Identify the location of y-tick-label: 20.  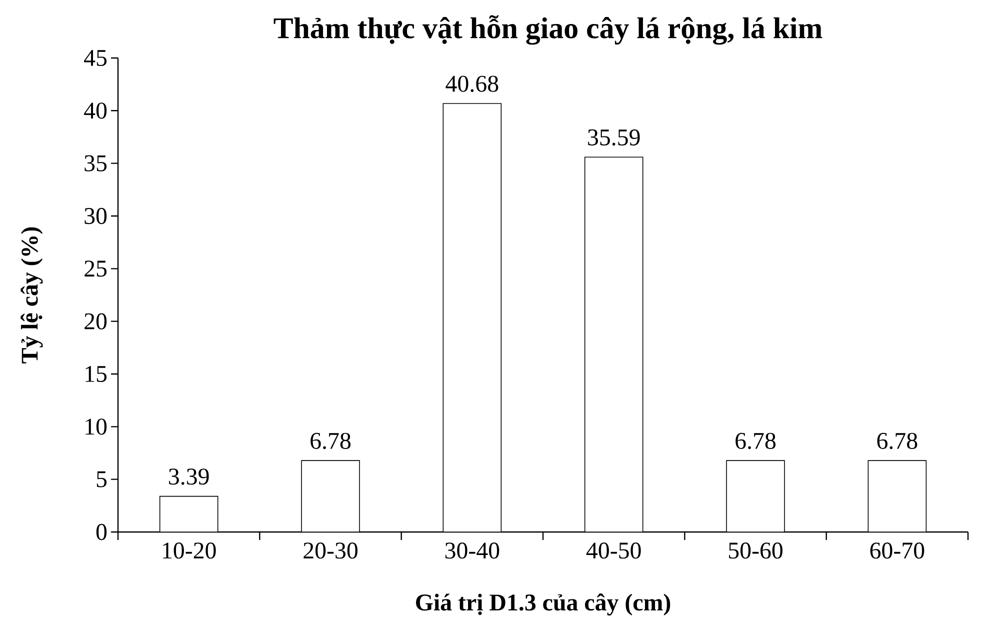
(95, 321).